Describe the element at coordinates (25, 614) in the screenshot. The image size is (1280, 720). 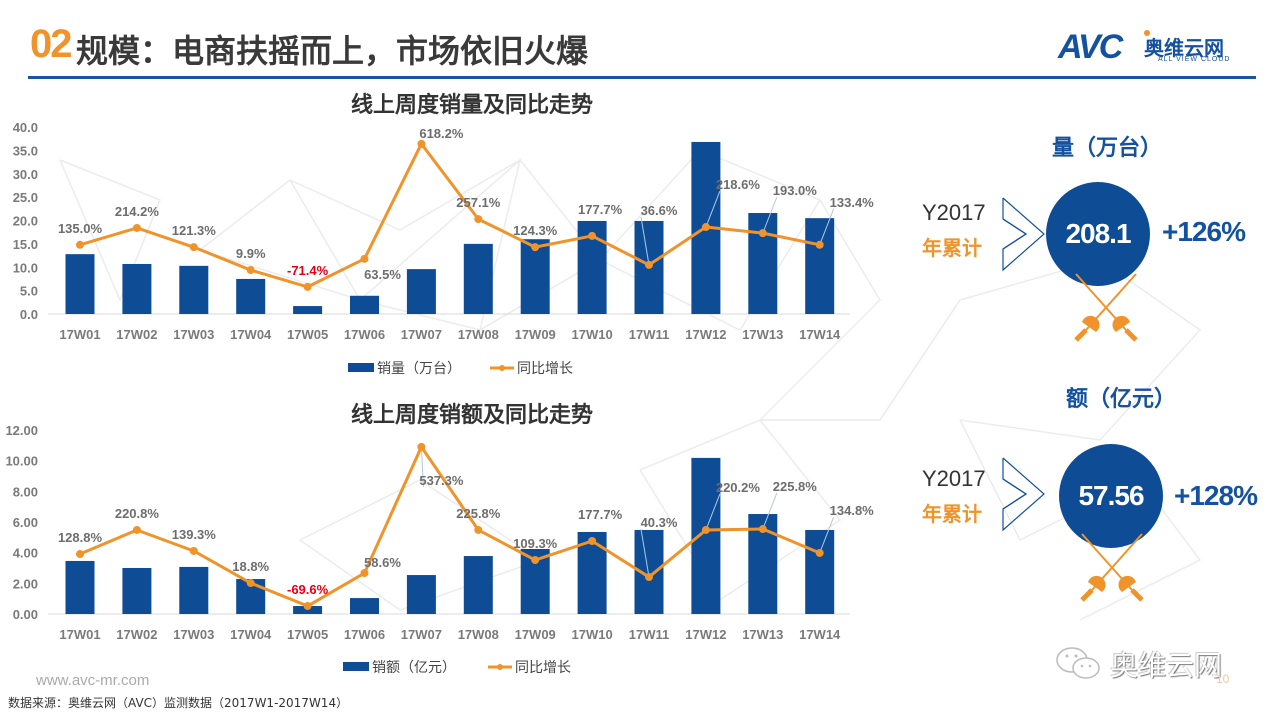
I see `y-tick-label: 0.00` at that location.